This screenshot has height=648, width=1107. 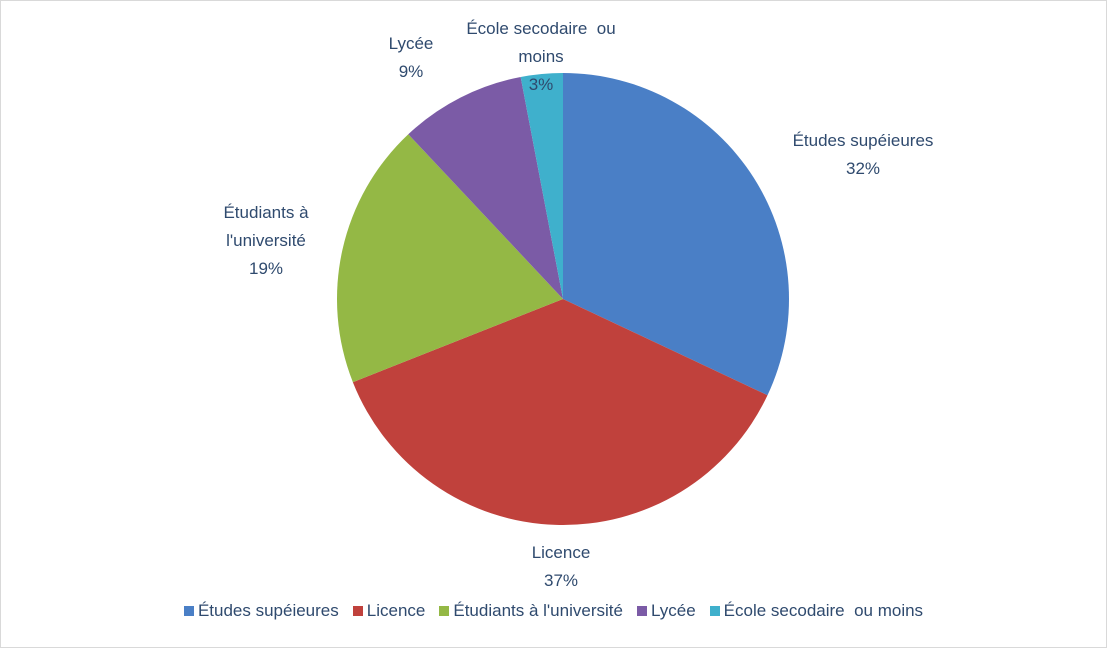 What do you see at coordinates (268, 226) in the screenshot?
I see `label-category: Étudiants à l'université` at bounding box center [268, 226].